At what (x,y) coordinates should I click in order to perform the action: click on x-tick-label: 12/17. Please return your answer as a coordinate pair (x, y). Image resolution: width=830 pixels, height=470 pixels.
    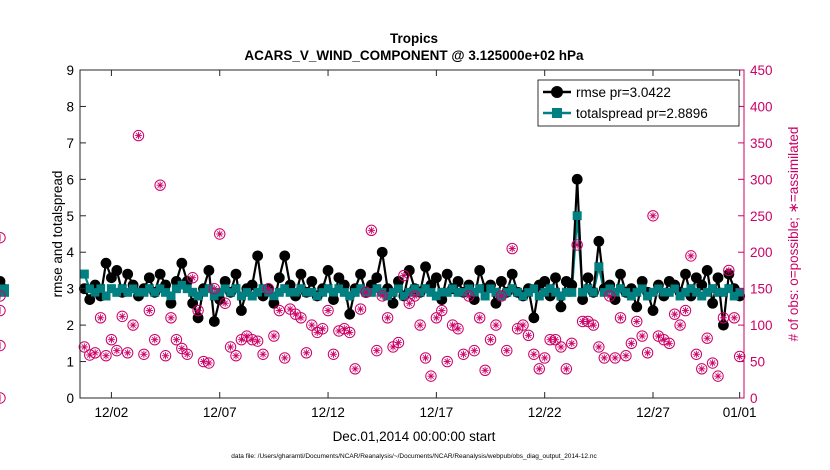
    Looking at the image, I should click on (436, 412).